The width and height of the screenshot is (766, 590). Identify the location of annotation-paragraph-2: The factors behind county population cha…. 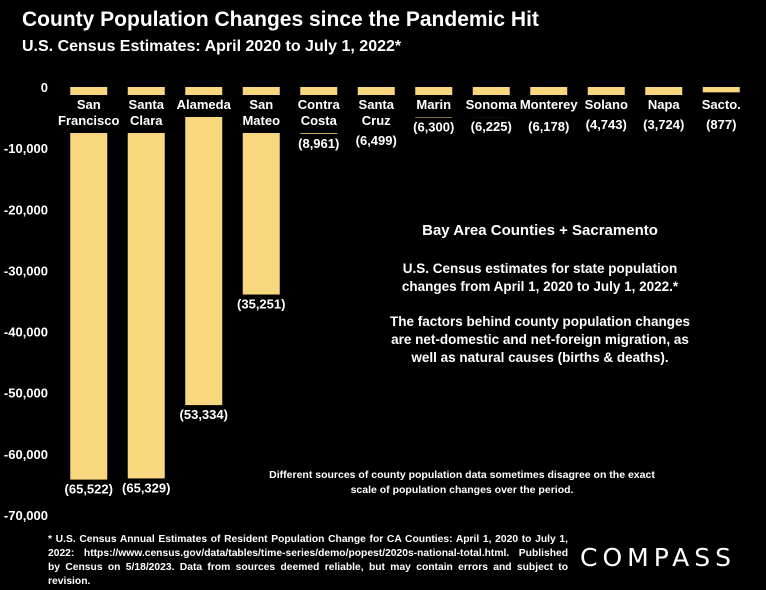
(540, 339).